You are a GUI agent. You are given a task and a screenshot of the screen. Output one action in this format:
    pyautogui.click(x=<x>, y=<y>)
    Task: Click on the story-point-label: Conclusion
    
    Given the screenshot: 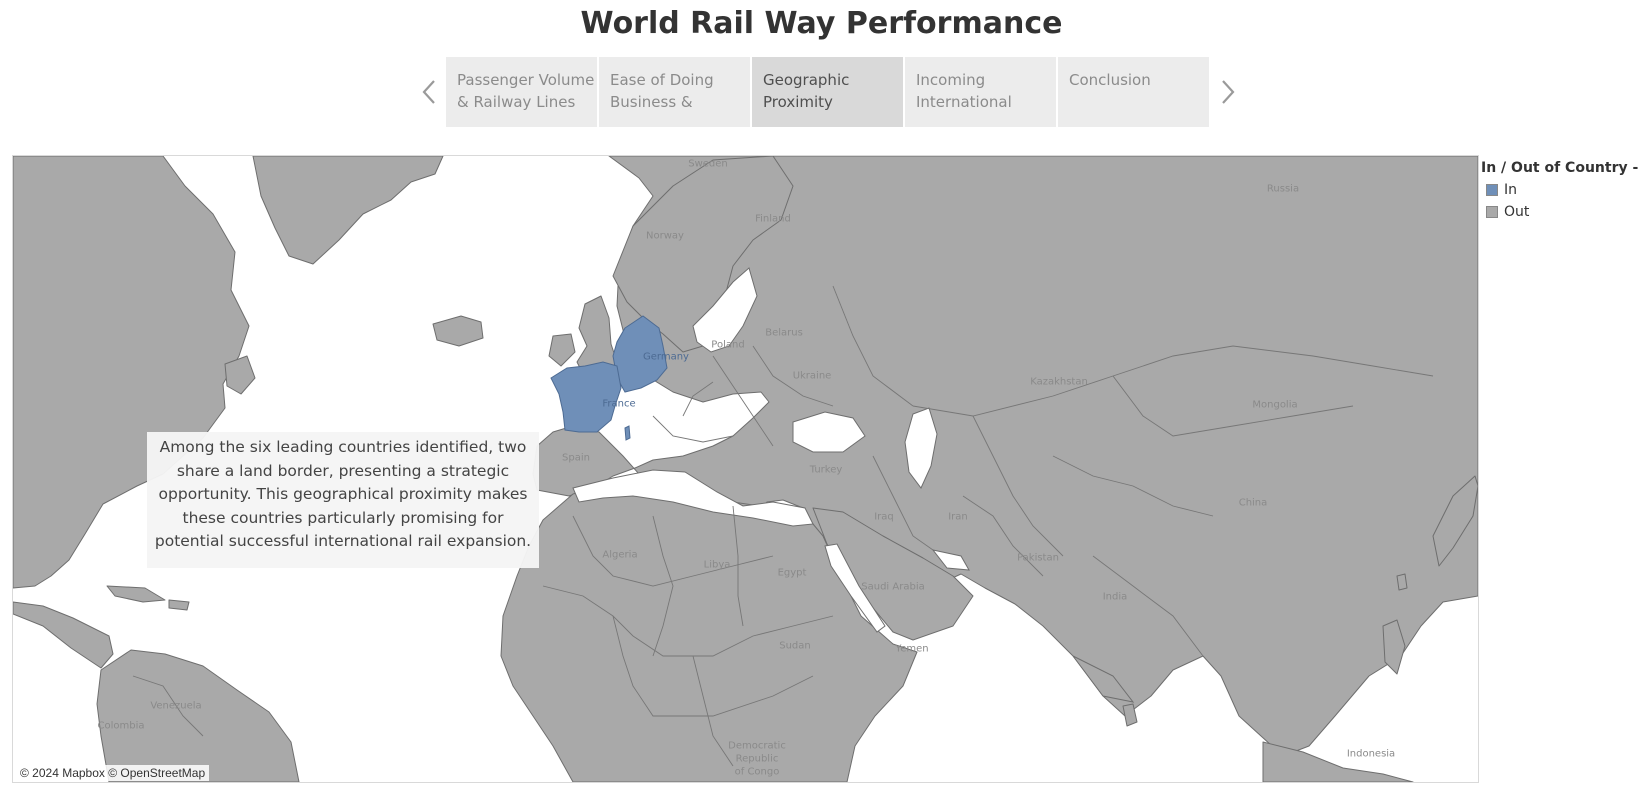 What is the action you would take?
    pyautogui.click(x=1110, y=80)
    